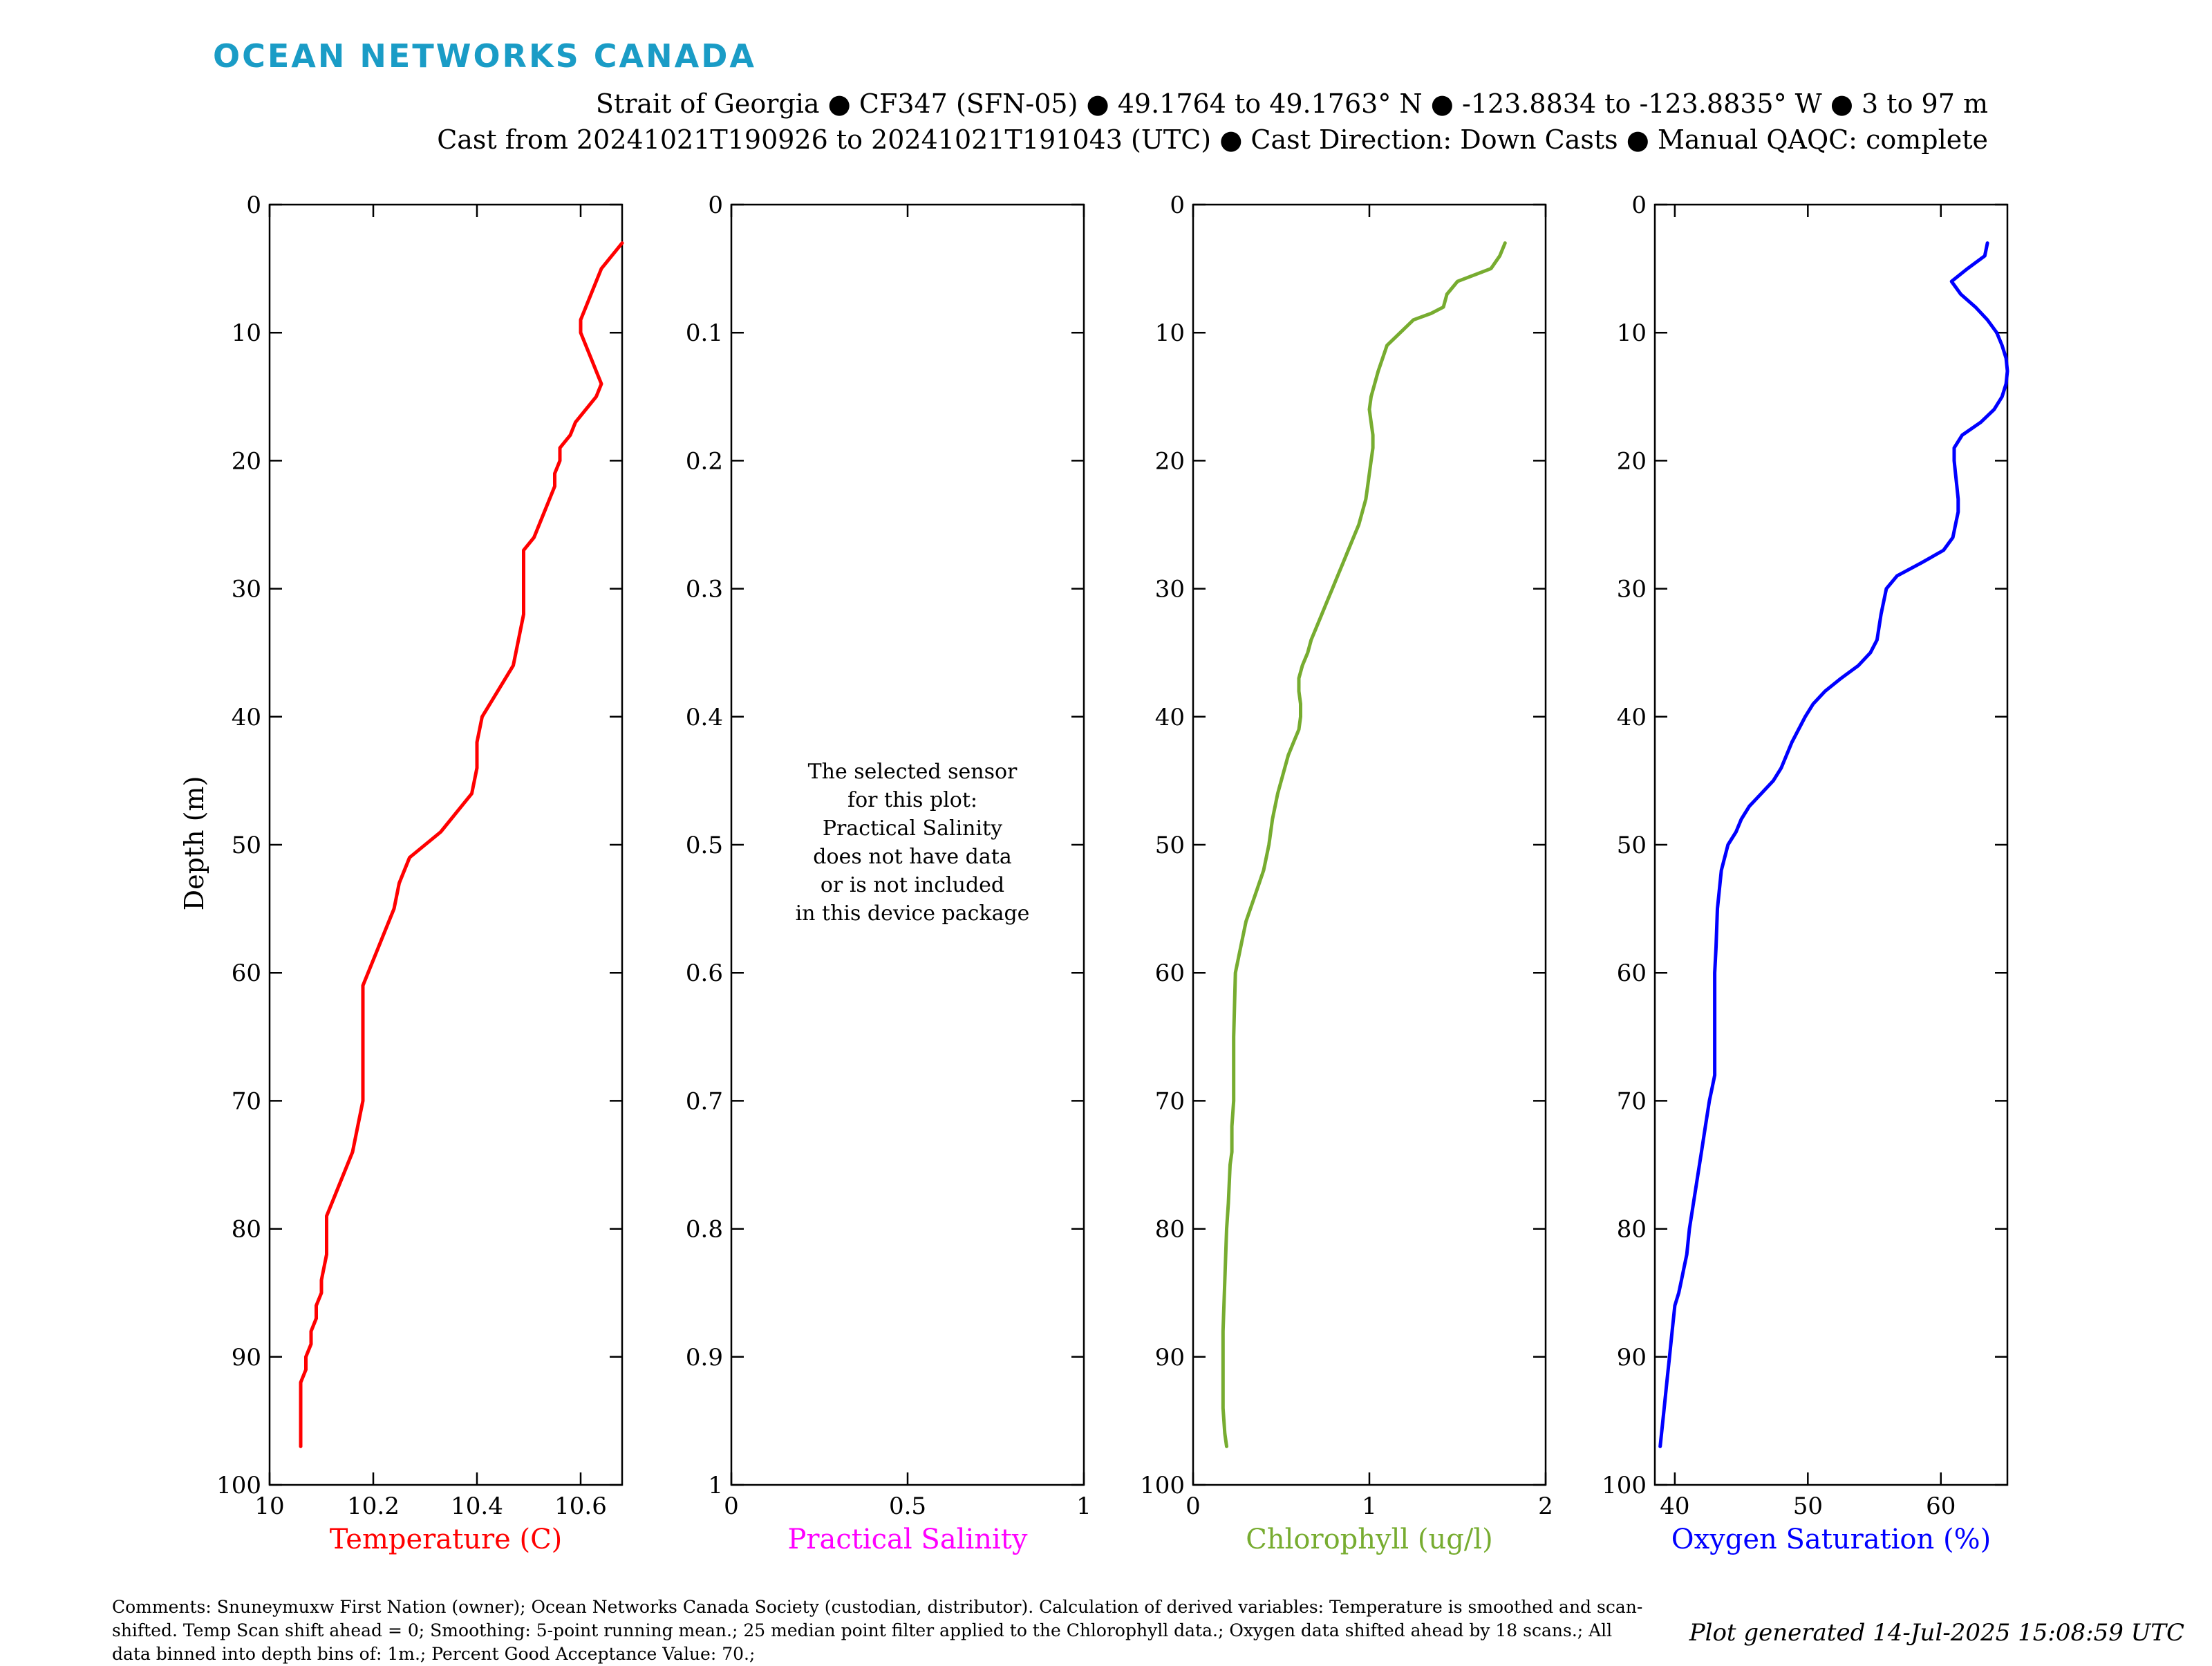  I want to click on oxygen-ytick-label: 10, so click(1632, 333).